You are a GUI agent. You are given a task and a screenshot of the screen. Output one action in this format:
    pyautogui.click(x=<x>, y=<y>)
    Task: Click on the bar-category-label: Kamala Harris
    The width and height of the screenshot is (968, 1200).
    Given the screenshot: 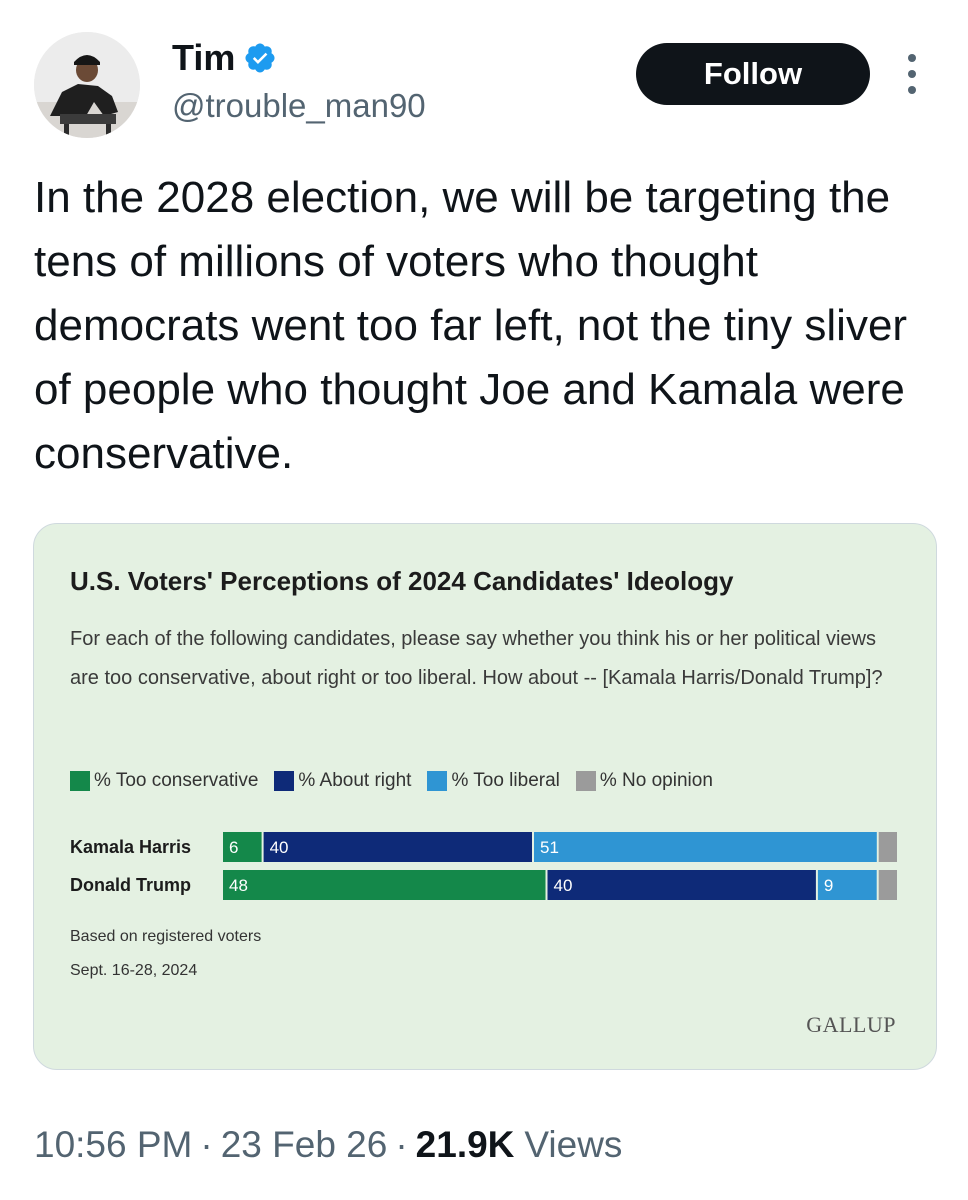 What is the action you would take?
    pyautogui.click(x=130, y=847)
    